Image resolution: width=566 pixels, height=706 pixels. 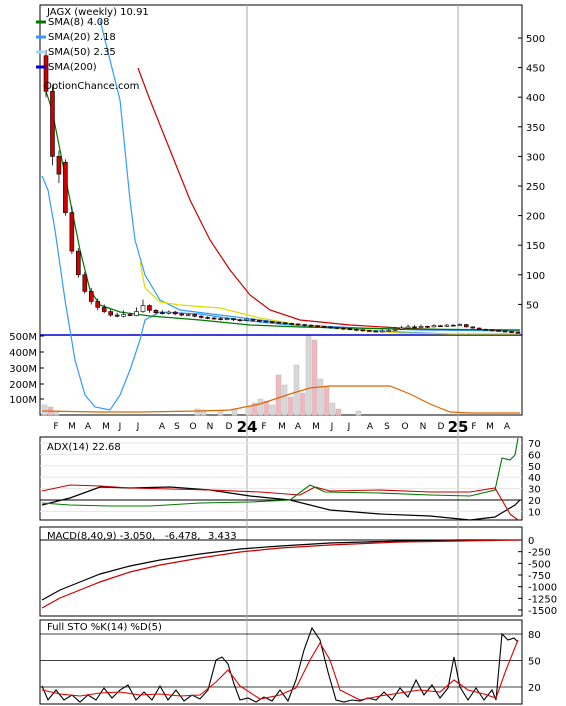 I want to click on price-title: JAGX (weekly) 10.91, so click(x=97, y=12).